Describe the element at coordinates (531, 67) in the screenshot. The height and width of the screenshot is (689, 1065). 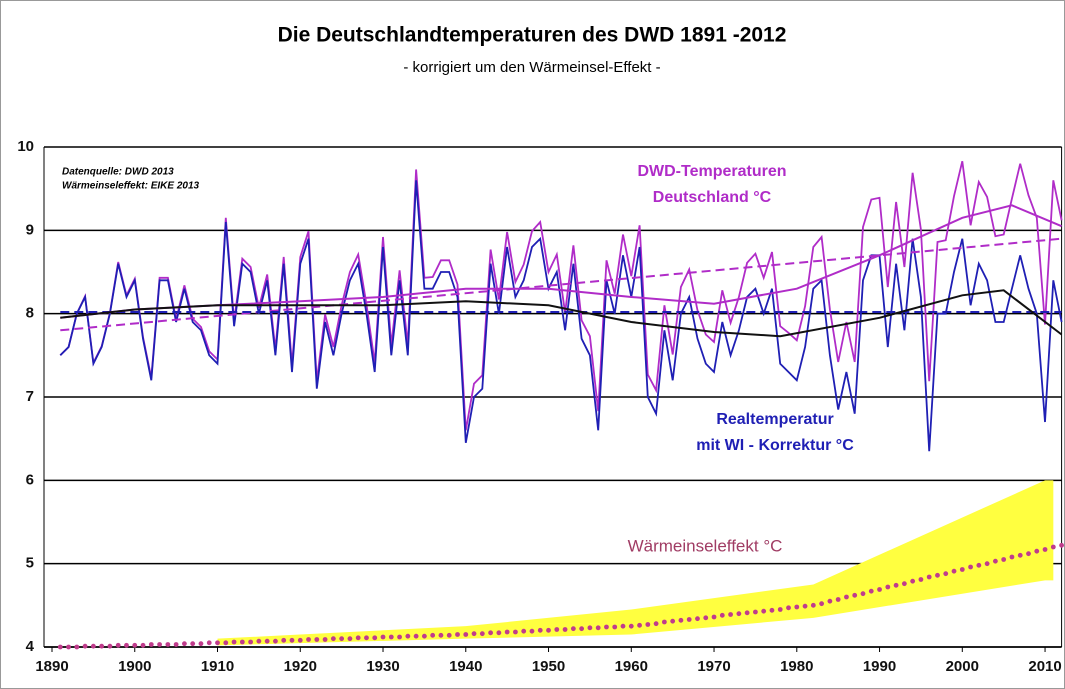
I see `chart-subtitle: - korrigiert um den Wärmeinsel-Effekt -` at that location.